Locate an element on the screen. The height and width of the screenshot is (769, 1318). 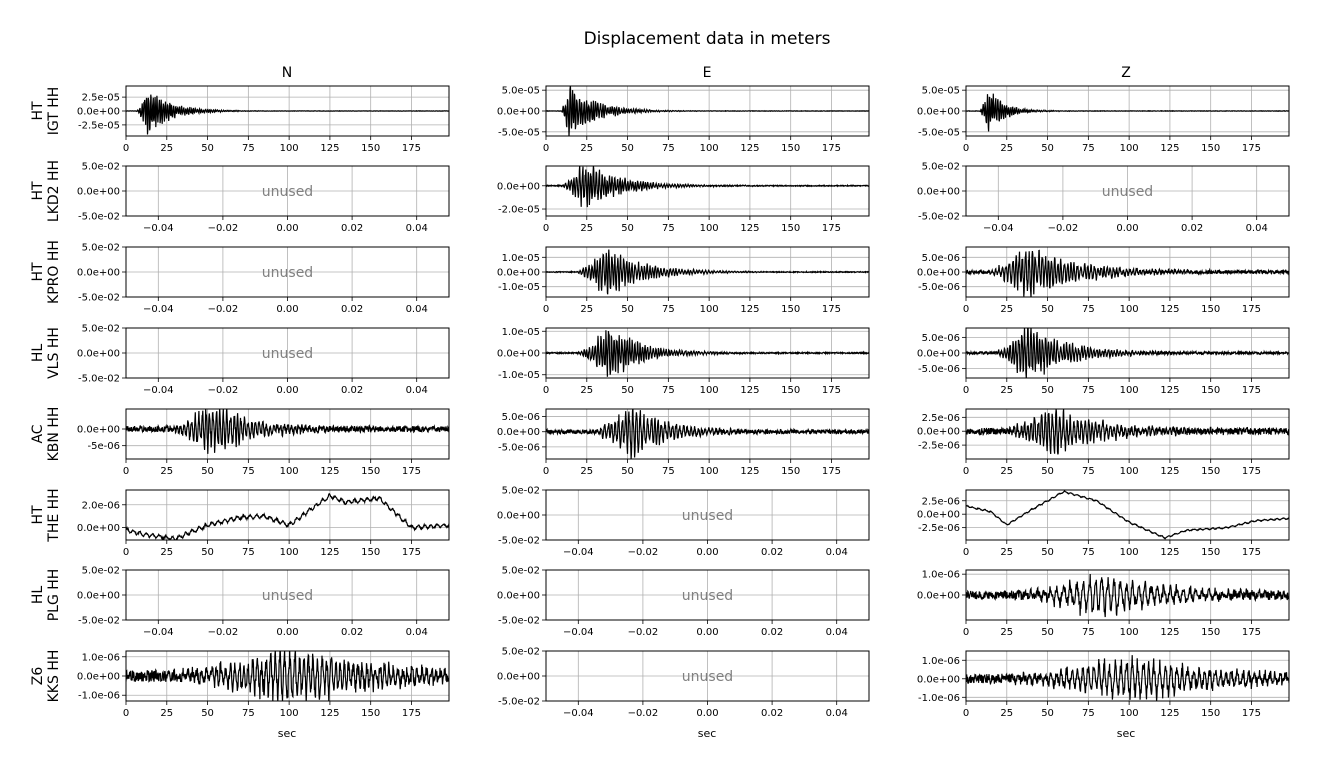
station-name-label: THE HH is located at coordinates (54, 515).